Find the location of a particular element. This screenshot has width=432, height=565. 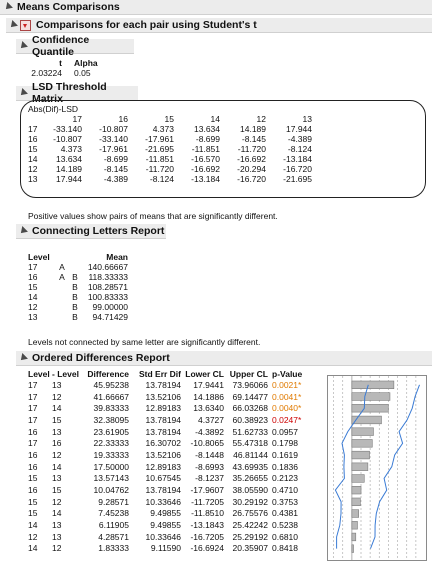

lsd-cell: -8.124 is located at coordinates (161, 179).